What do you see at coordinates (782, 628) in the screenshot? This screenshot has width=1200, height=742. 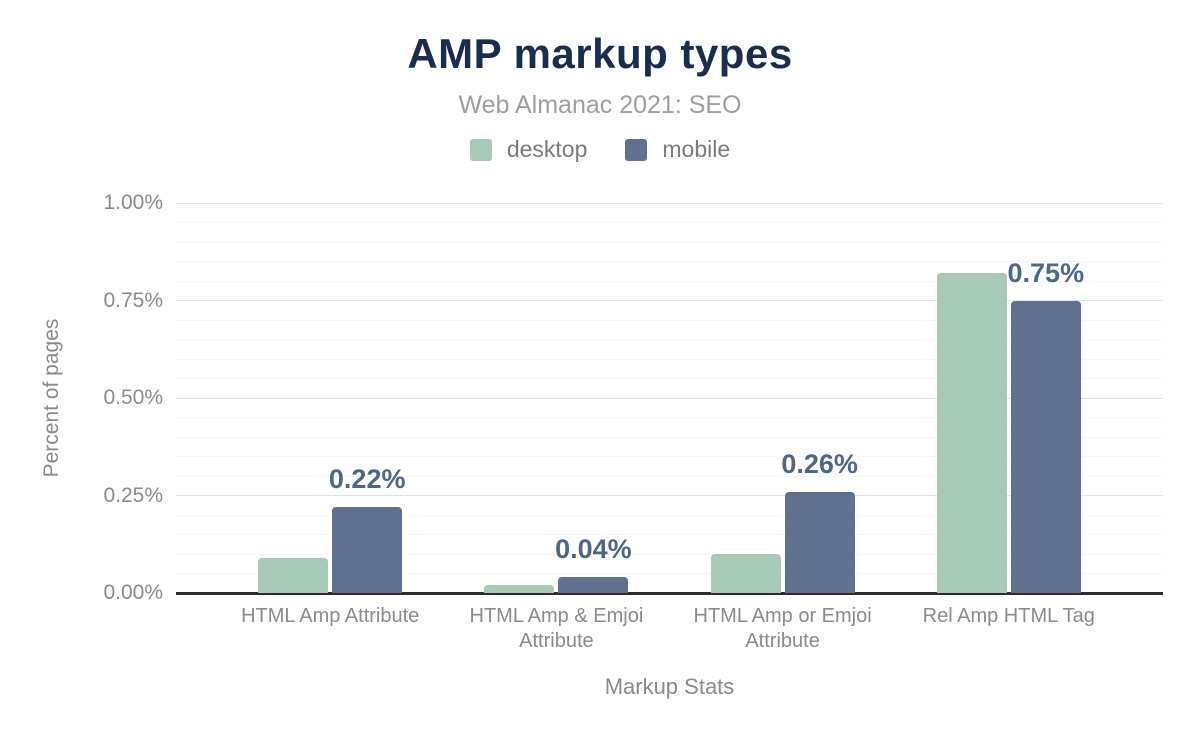 I see `x-tick-label: HTML Amp or Emjoi Attribute` at bounding box center [782, 628].